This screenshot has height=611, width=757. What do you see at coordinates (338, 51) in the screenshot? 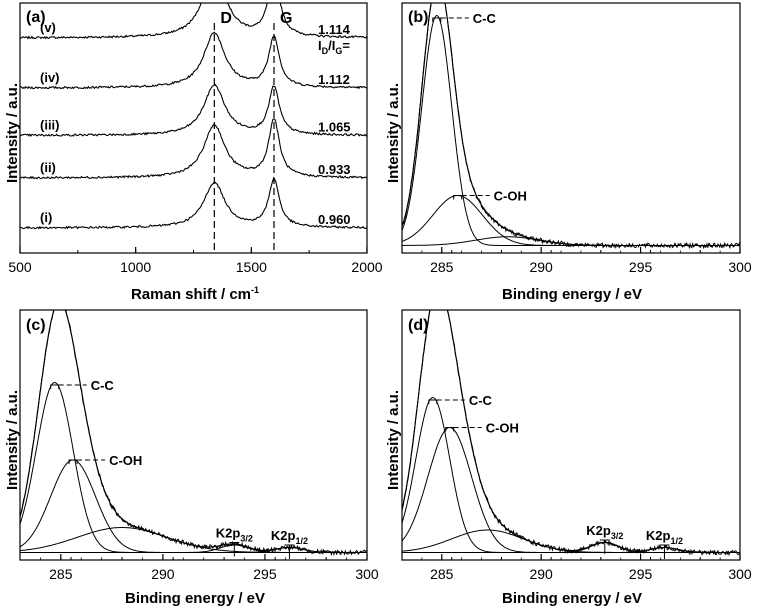
I see `ratio-header-part-3: G` at bounding box center [338, 51].